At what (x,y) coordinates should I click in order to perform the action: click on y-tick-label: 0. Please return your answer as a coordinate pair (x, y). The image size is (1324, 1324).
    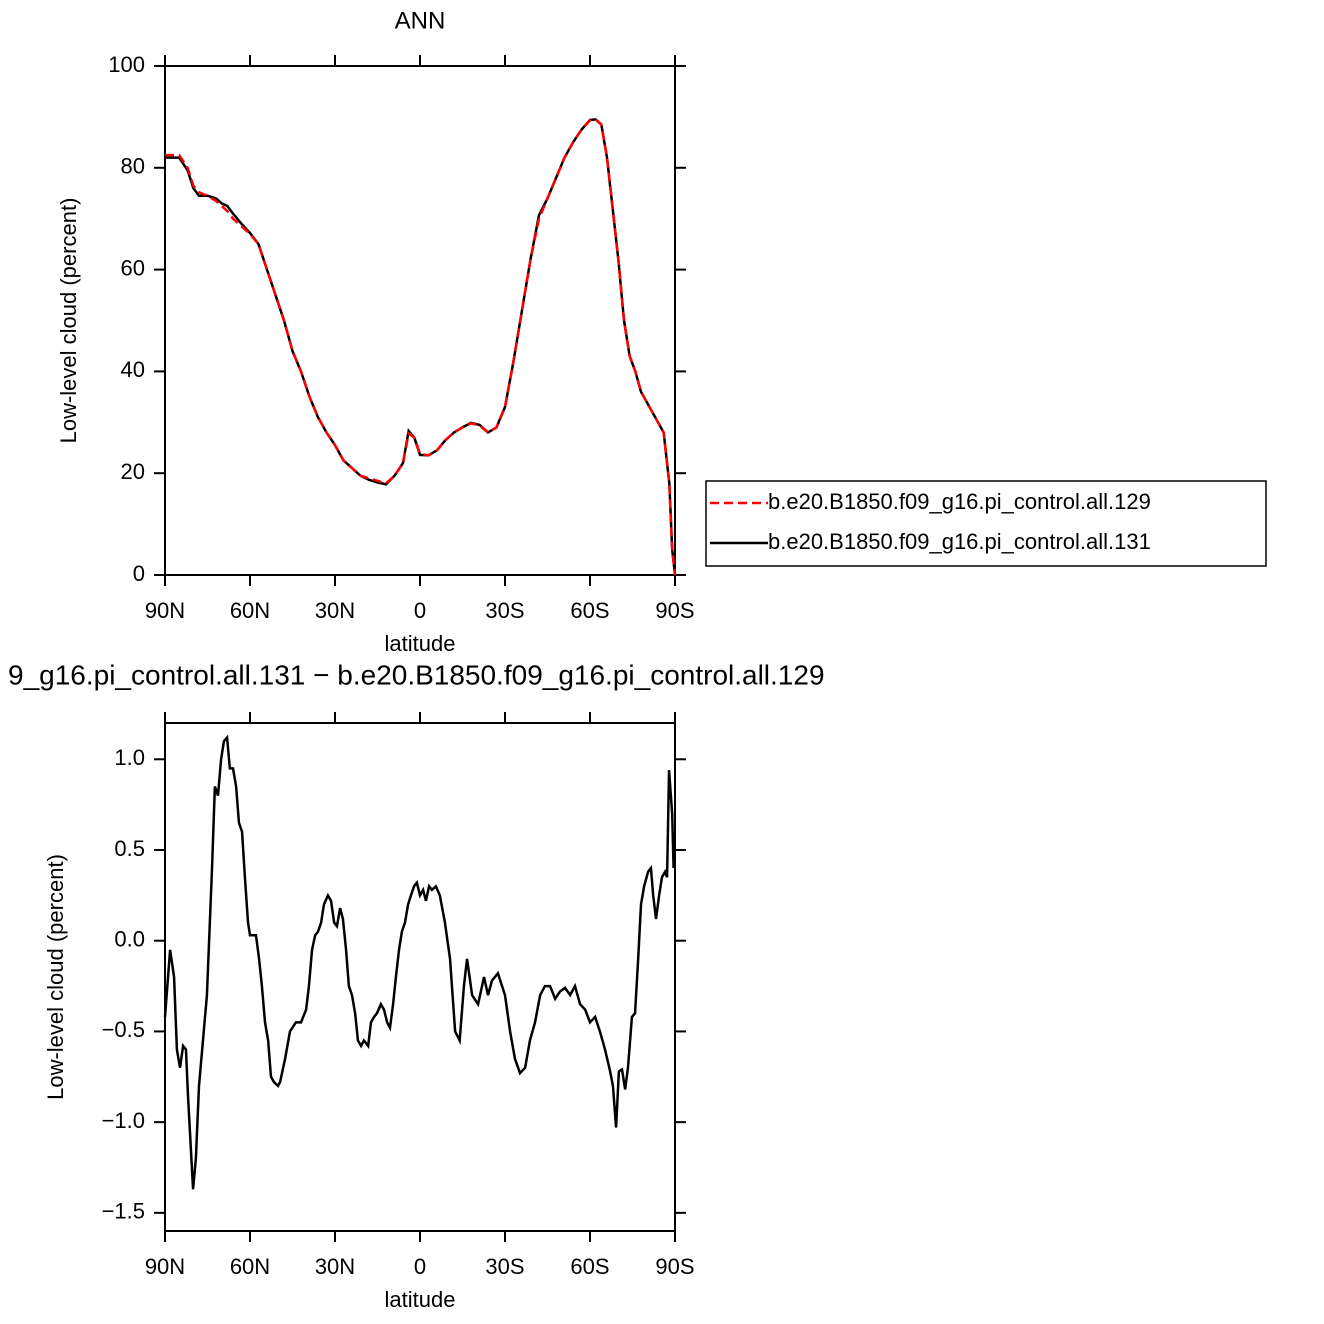
    Looking at the image, I should click on (139, 573).